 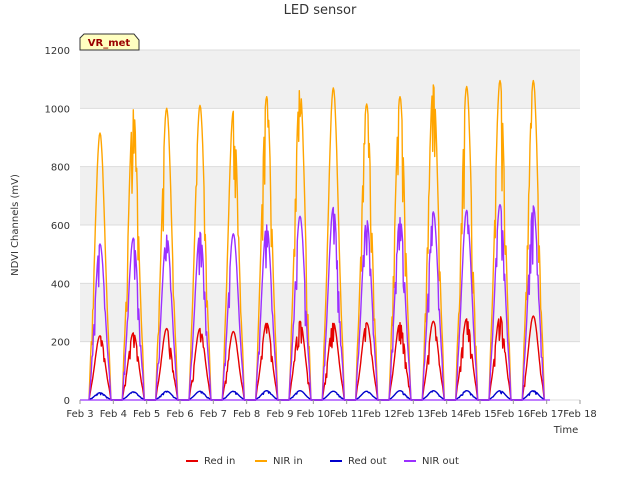 What do you see at coordinates (314, 414) in the screenshot?
I see `x-tick-label: Feb 10` at bounding box center [314, 414].